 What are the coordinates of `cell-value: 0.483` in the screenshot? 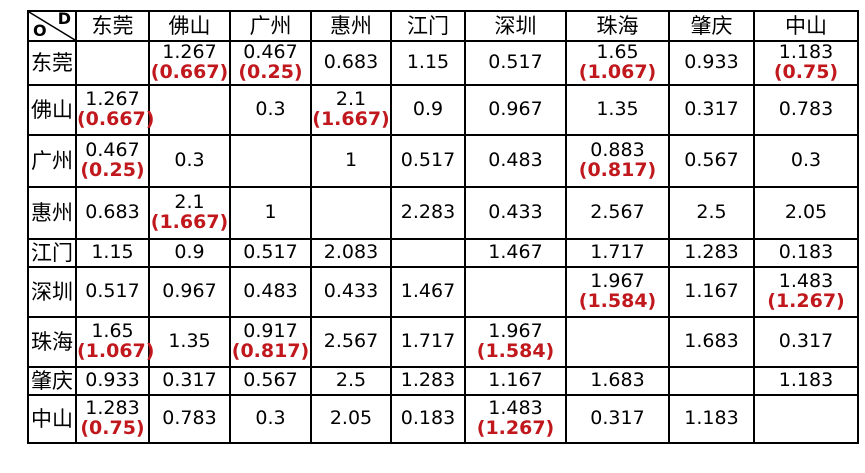 It's located at (270, 291).